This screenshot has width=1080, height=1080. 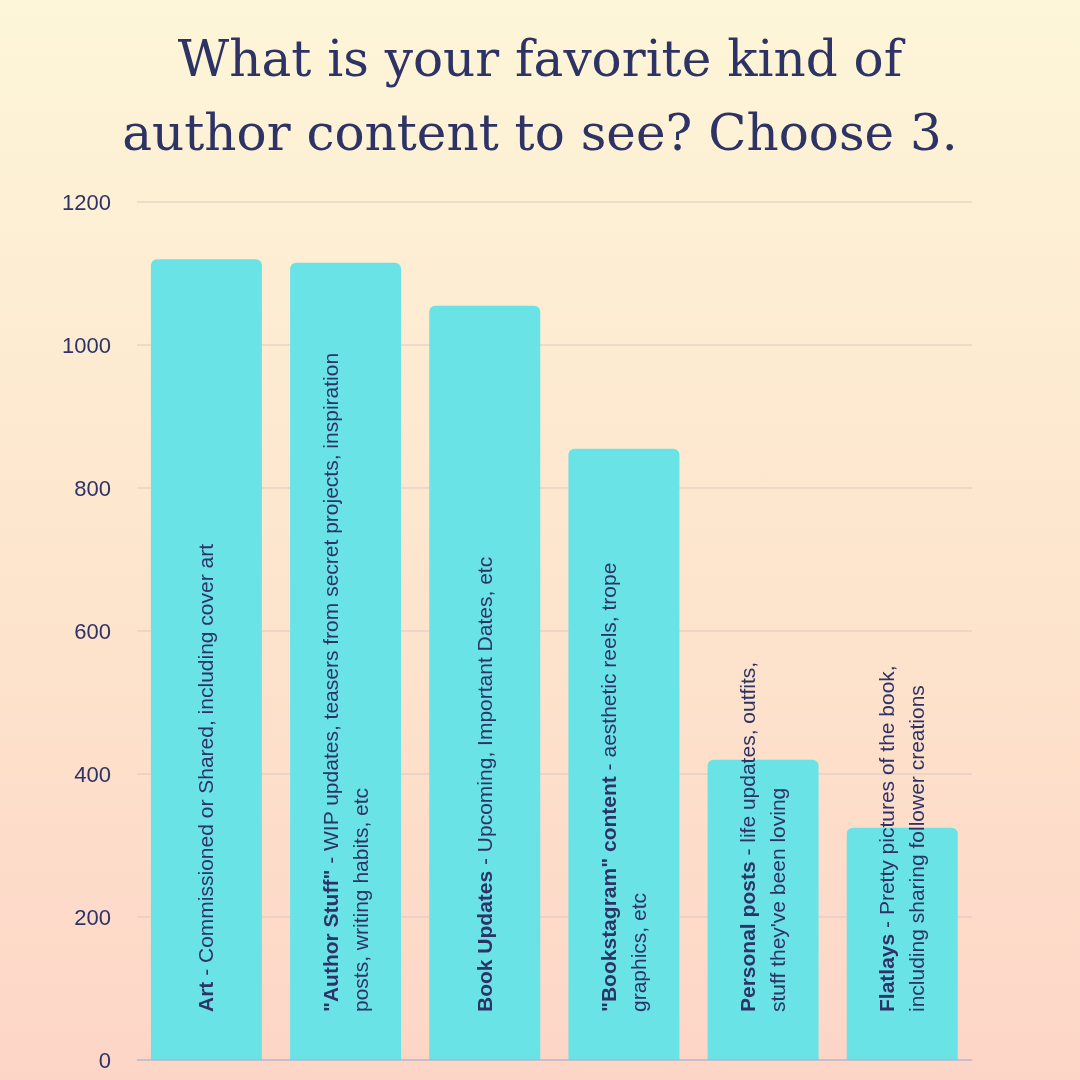 What do you see at coordinates (540, 96) in the screenshot?
I see `chart-title: What is your favorite kind of author content to see? Choose 3.` at bounding box center [540, 96].